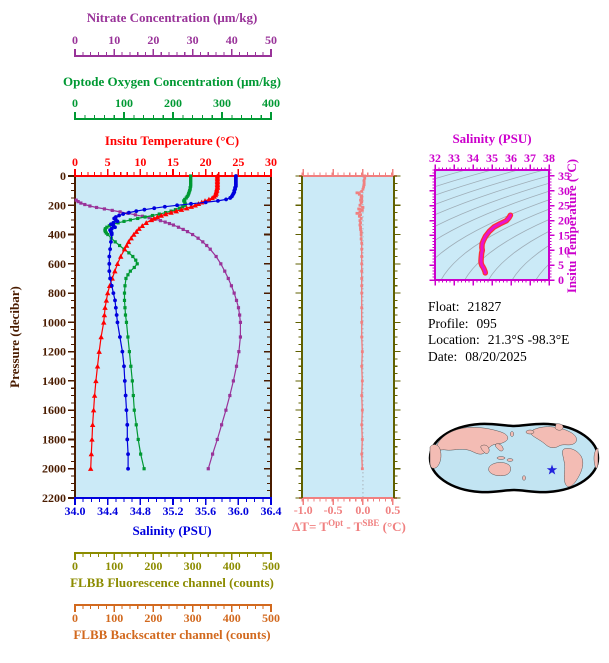 Image resolution: width=609 pixels, height=663 pixels. What do you see at coordinates (564, 206) in the screenshot?
I see `ts-y-tick-label: 25` at bounding box center [564, 206].